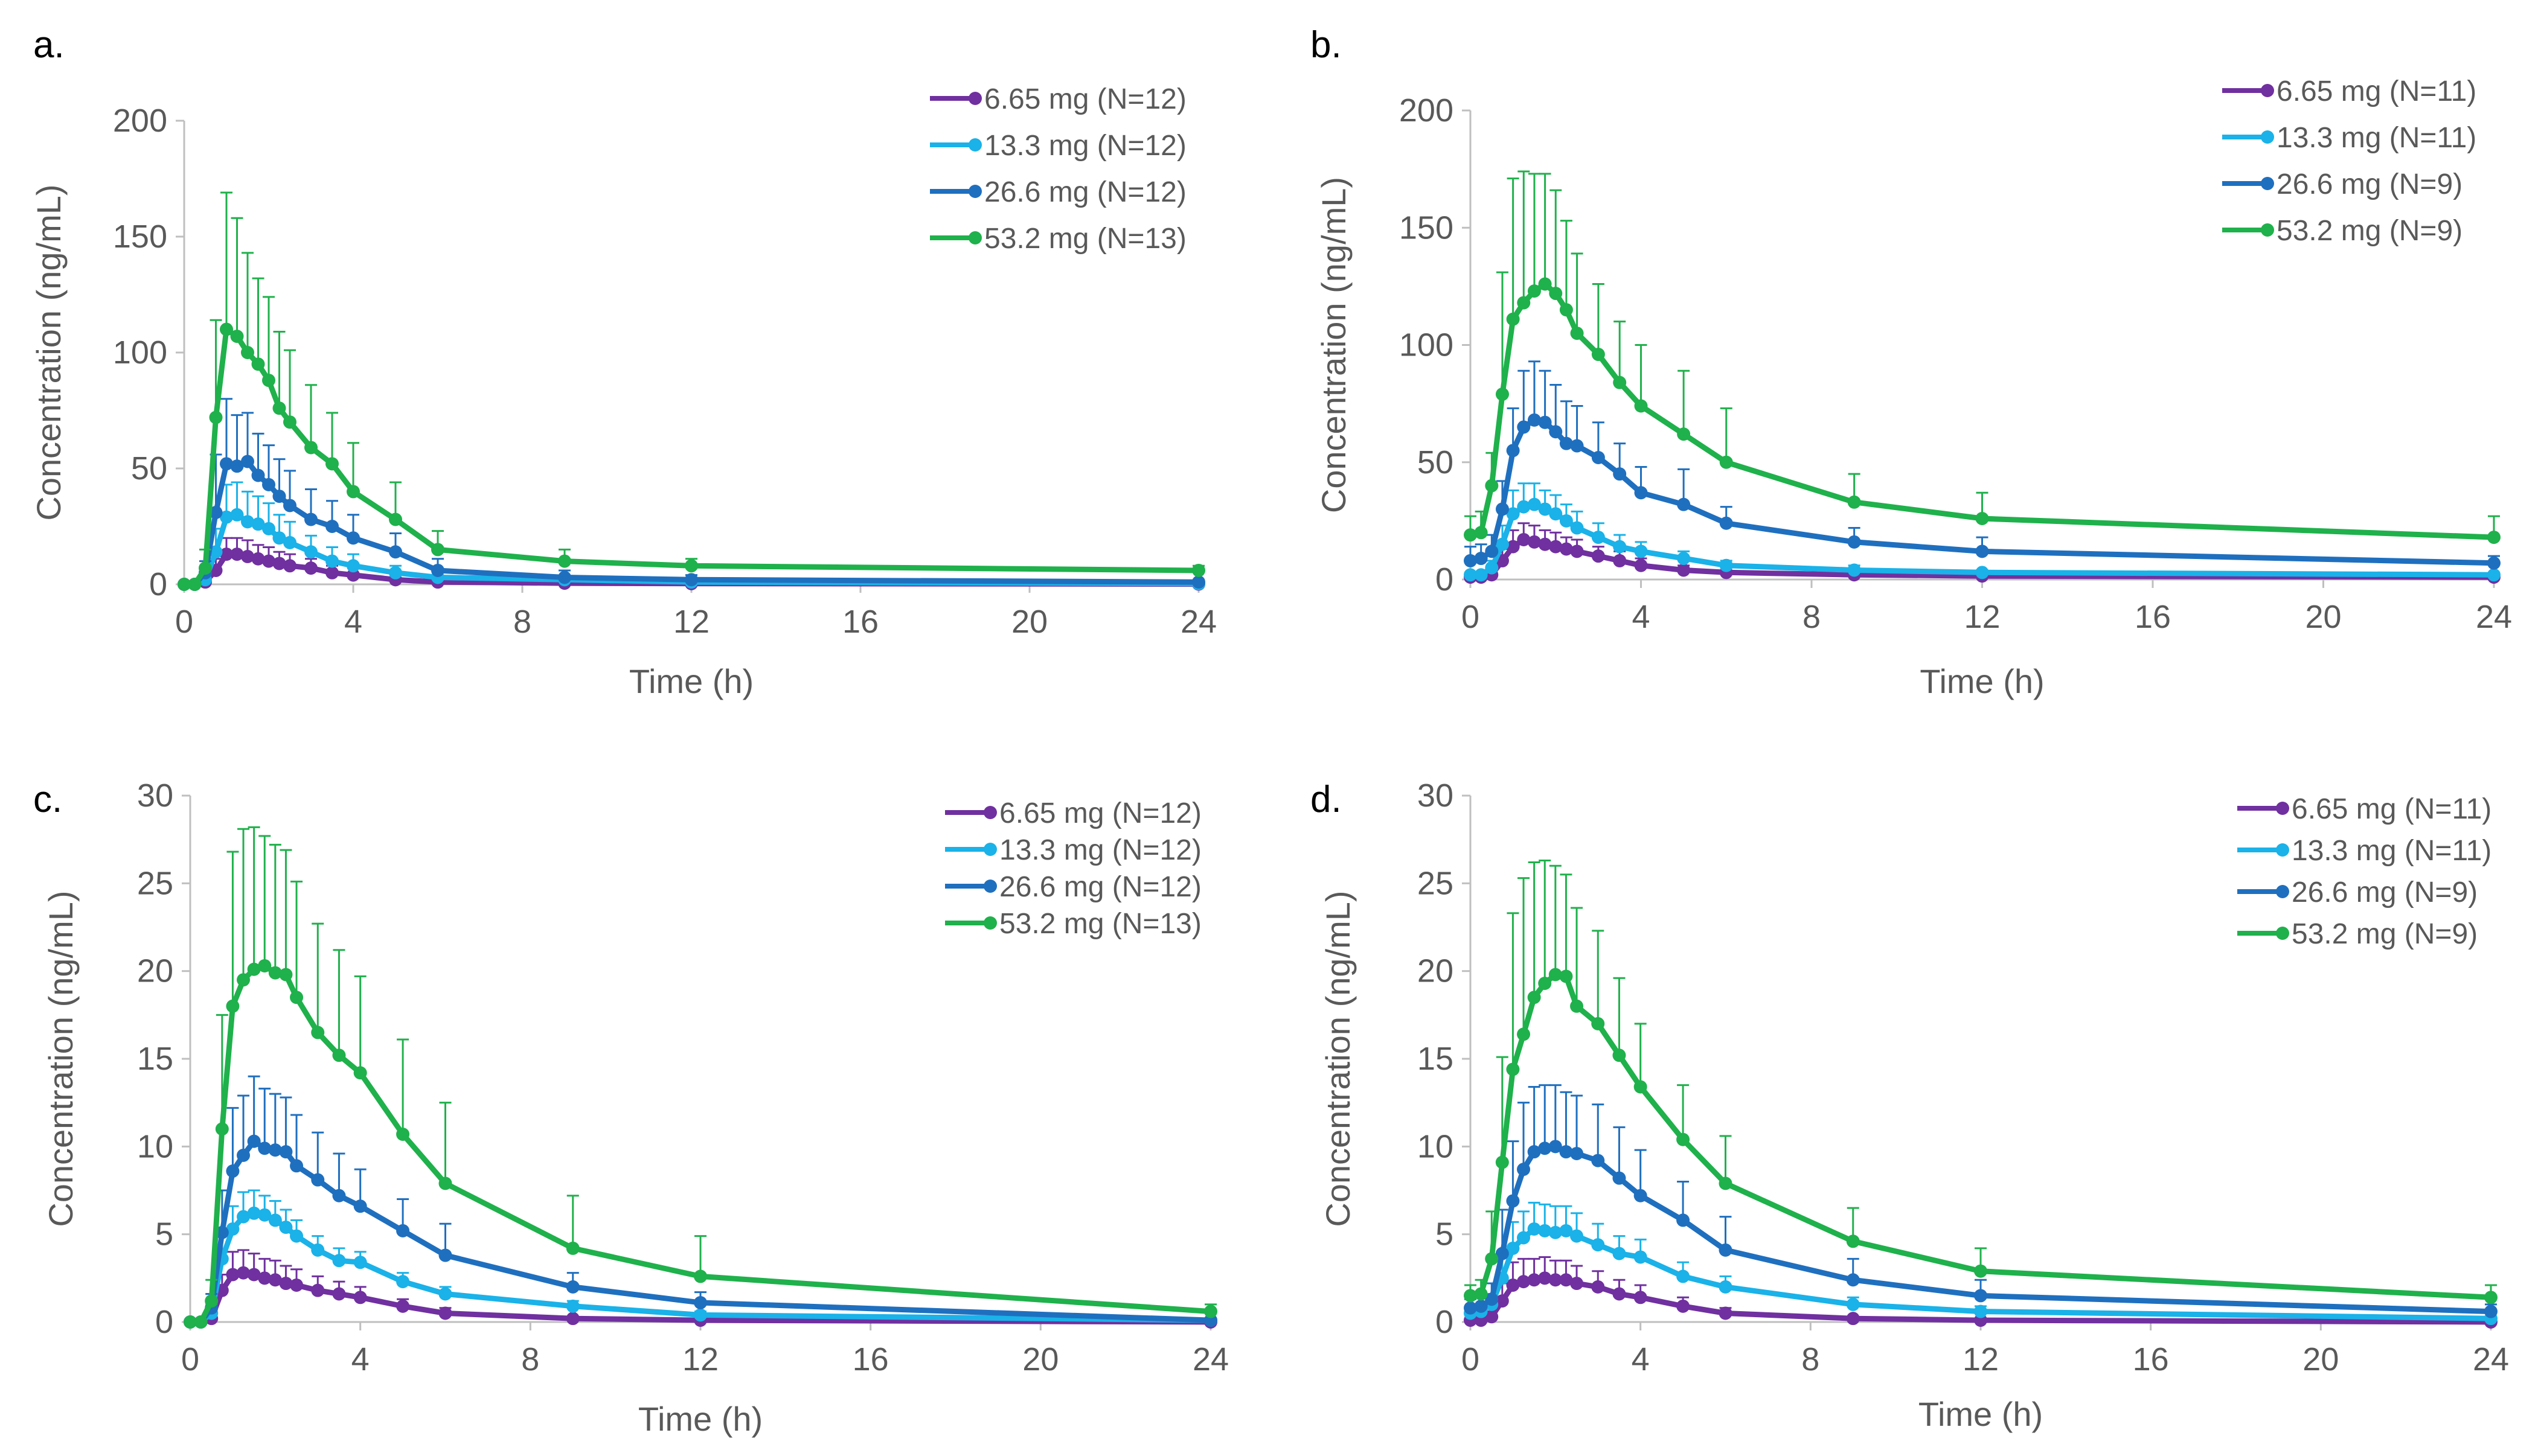 The image size is (2541, 1456). Describe the element at coordinates (140, 121) in the screenshot. I see `y-tick-label: 200` at that location.